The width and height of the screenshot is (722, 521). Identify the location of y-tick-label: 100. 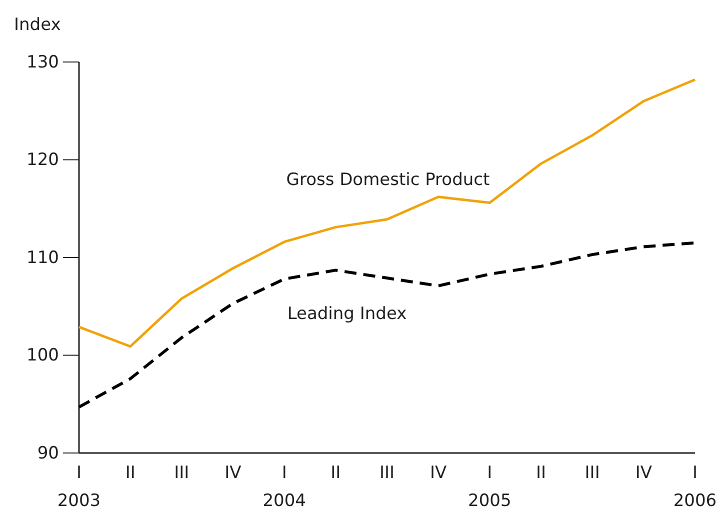
(42, 356).